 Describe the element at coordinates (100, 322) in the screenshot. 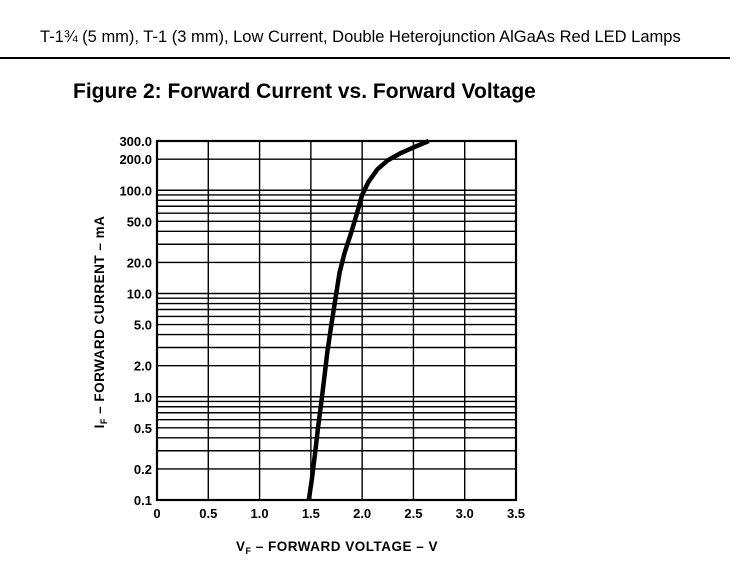

I see `y-axis-label: IF – FORWARD CURRENT – mA` at that location.